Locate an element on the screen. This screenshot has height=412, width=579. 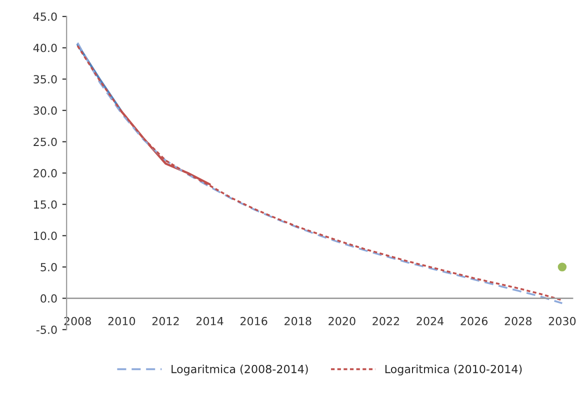
x-tick-label: 2024 is located at coordinates (430, 321).